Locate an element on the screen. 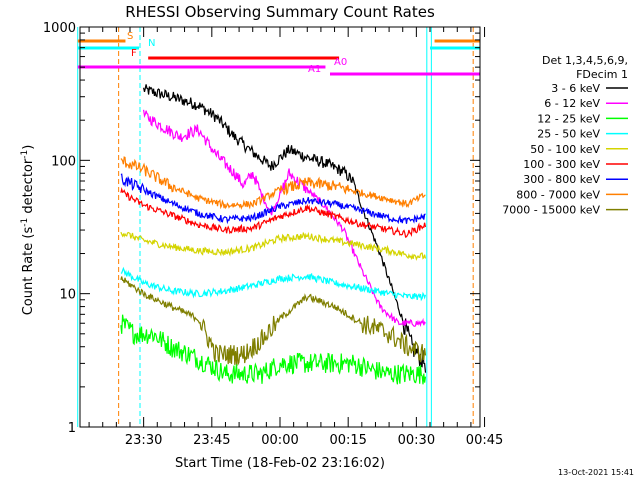  y-tick-label: 1 is located at coordinates (72, 428).